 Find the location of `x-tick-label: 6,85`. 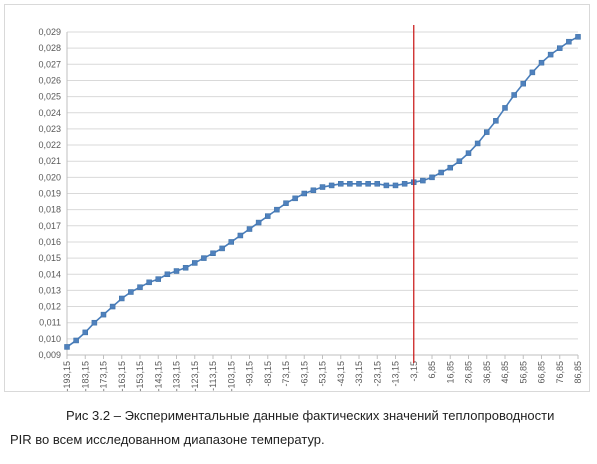

x-tick-label: 6,85 is located at coordinates (432, 370).